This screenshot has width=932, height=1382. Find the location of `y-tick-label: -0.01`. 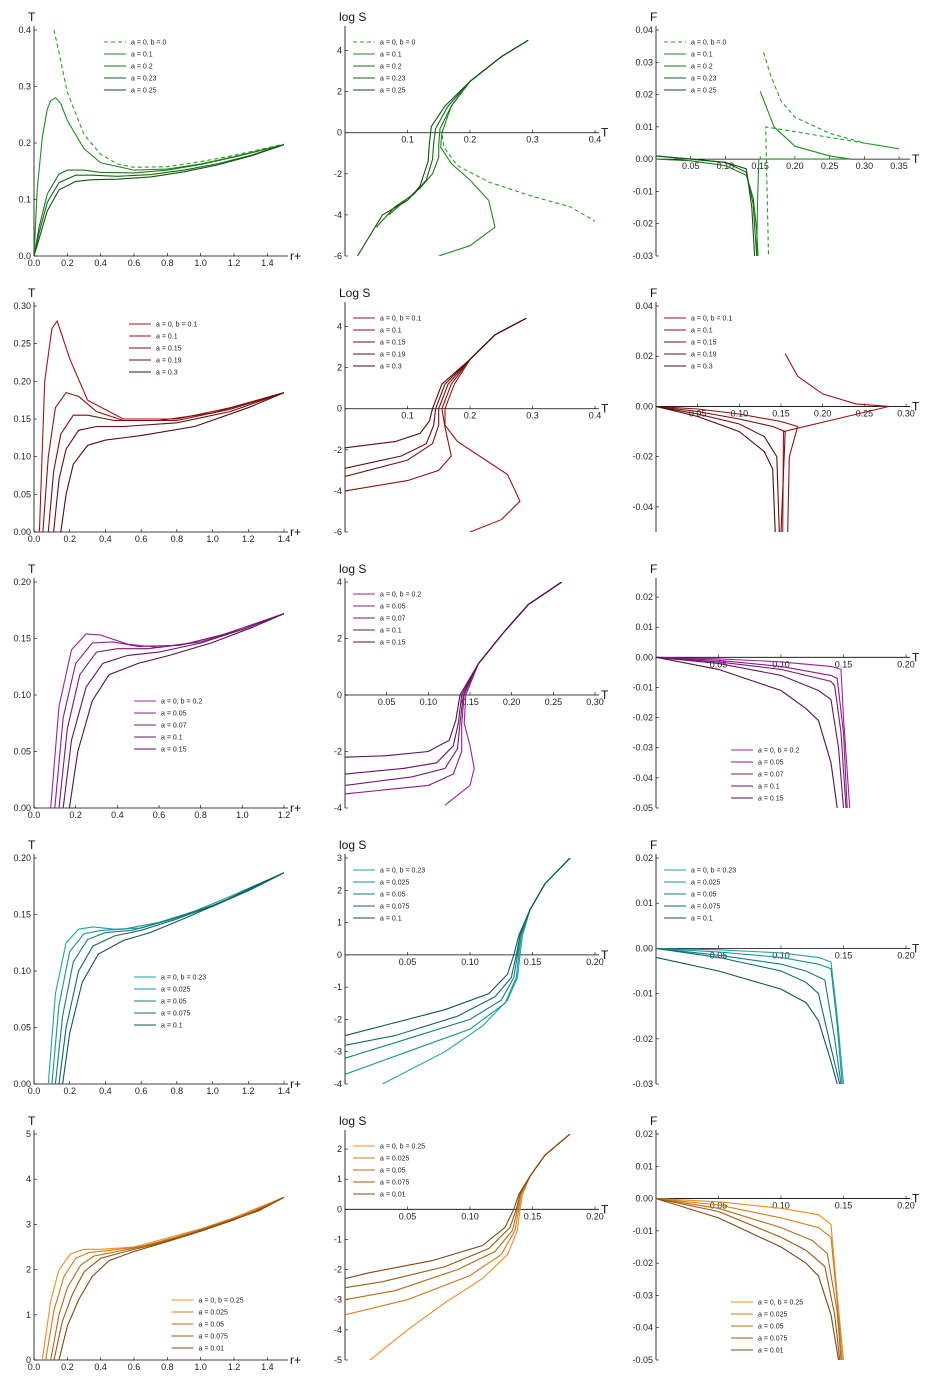

y-tick-label: -0.01 is located at coordinates (642, 994).